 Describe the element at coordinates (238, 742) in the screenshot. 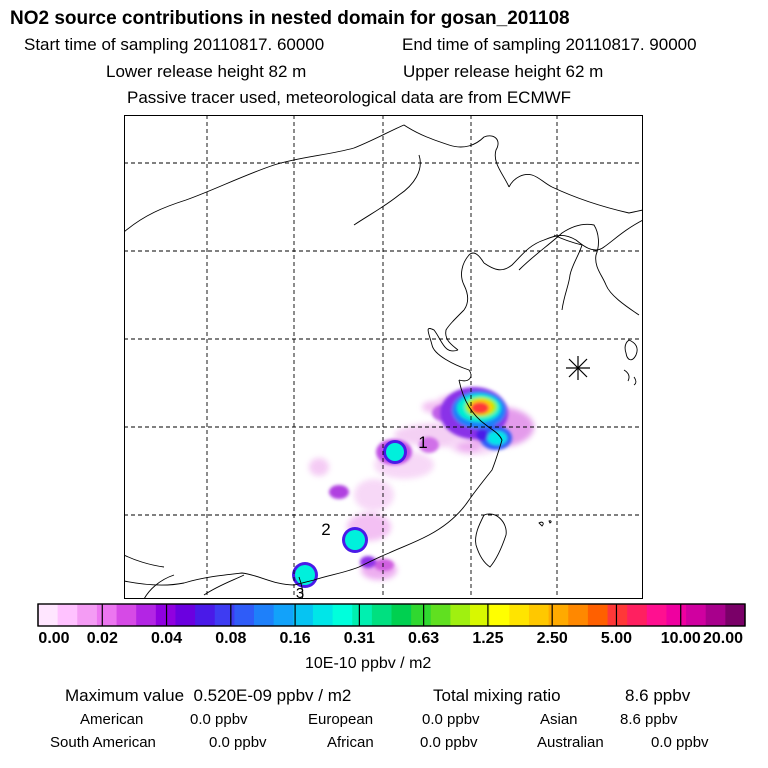

I see `region-south-american-value: 0.0 ppbv` at that location.